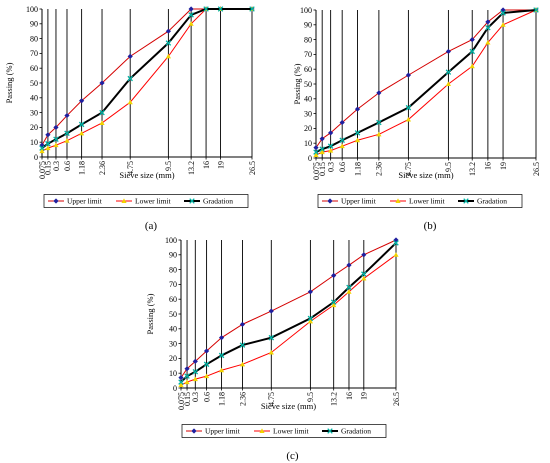 This screenshot has width=550, height=463. I want to click on y-tick-label: 20, so click(308, 128).